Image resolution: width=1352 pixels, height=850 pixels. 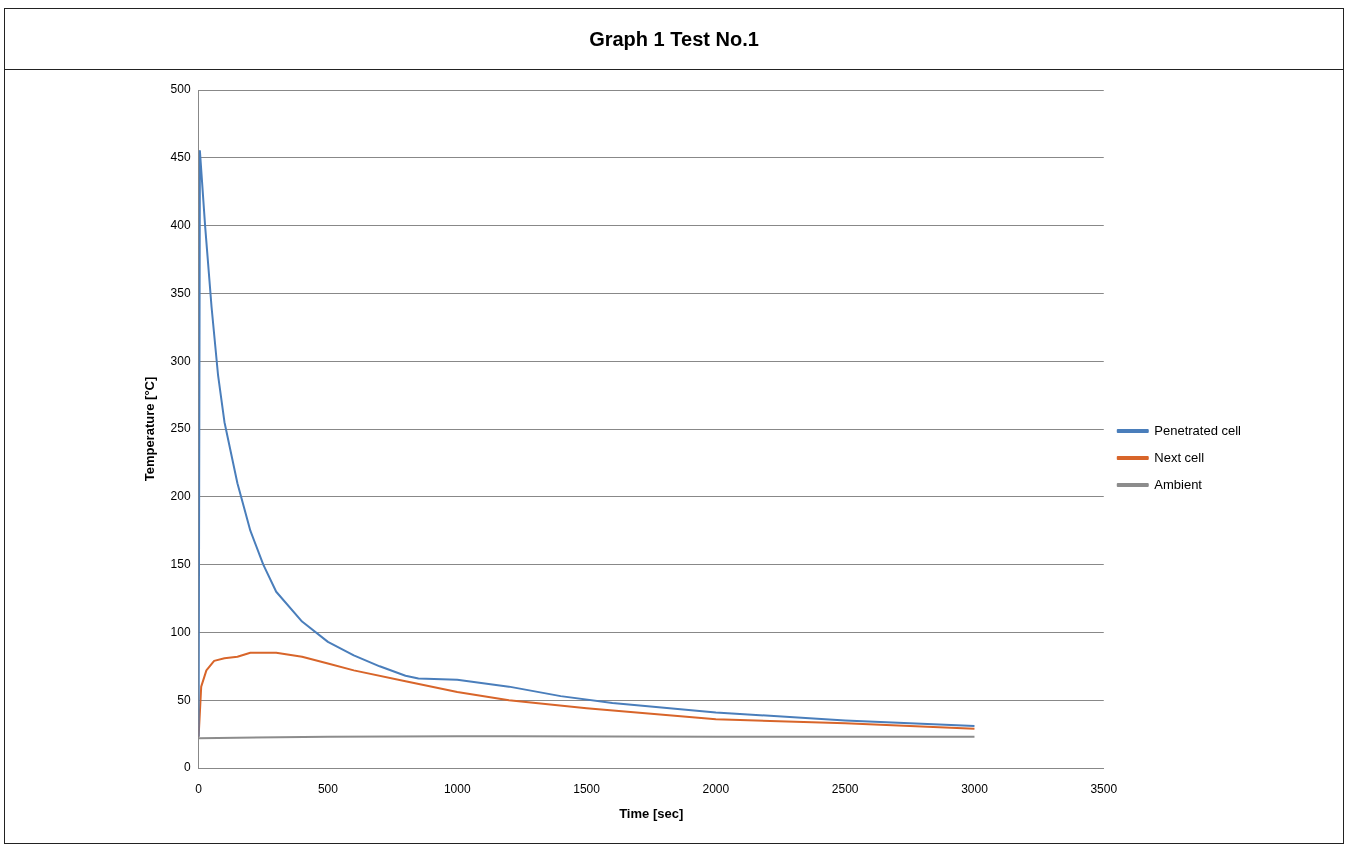 I want to click on y-tick-label: 100, so click(x=180, y=631).